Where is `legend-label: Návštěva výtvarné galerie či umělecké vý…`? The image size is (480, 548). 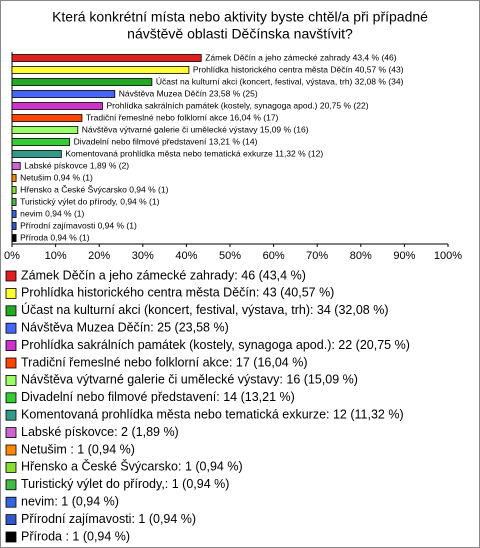
legend-label: Návštěva výtvarné galerie či umělecké vý… is located at coordinates (189, 380).